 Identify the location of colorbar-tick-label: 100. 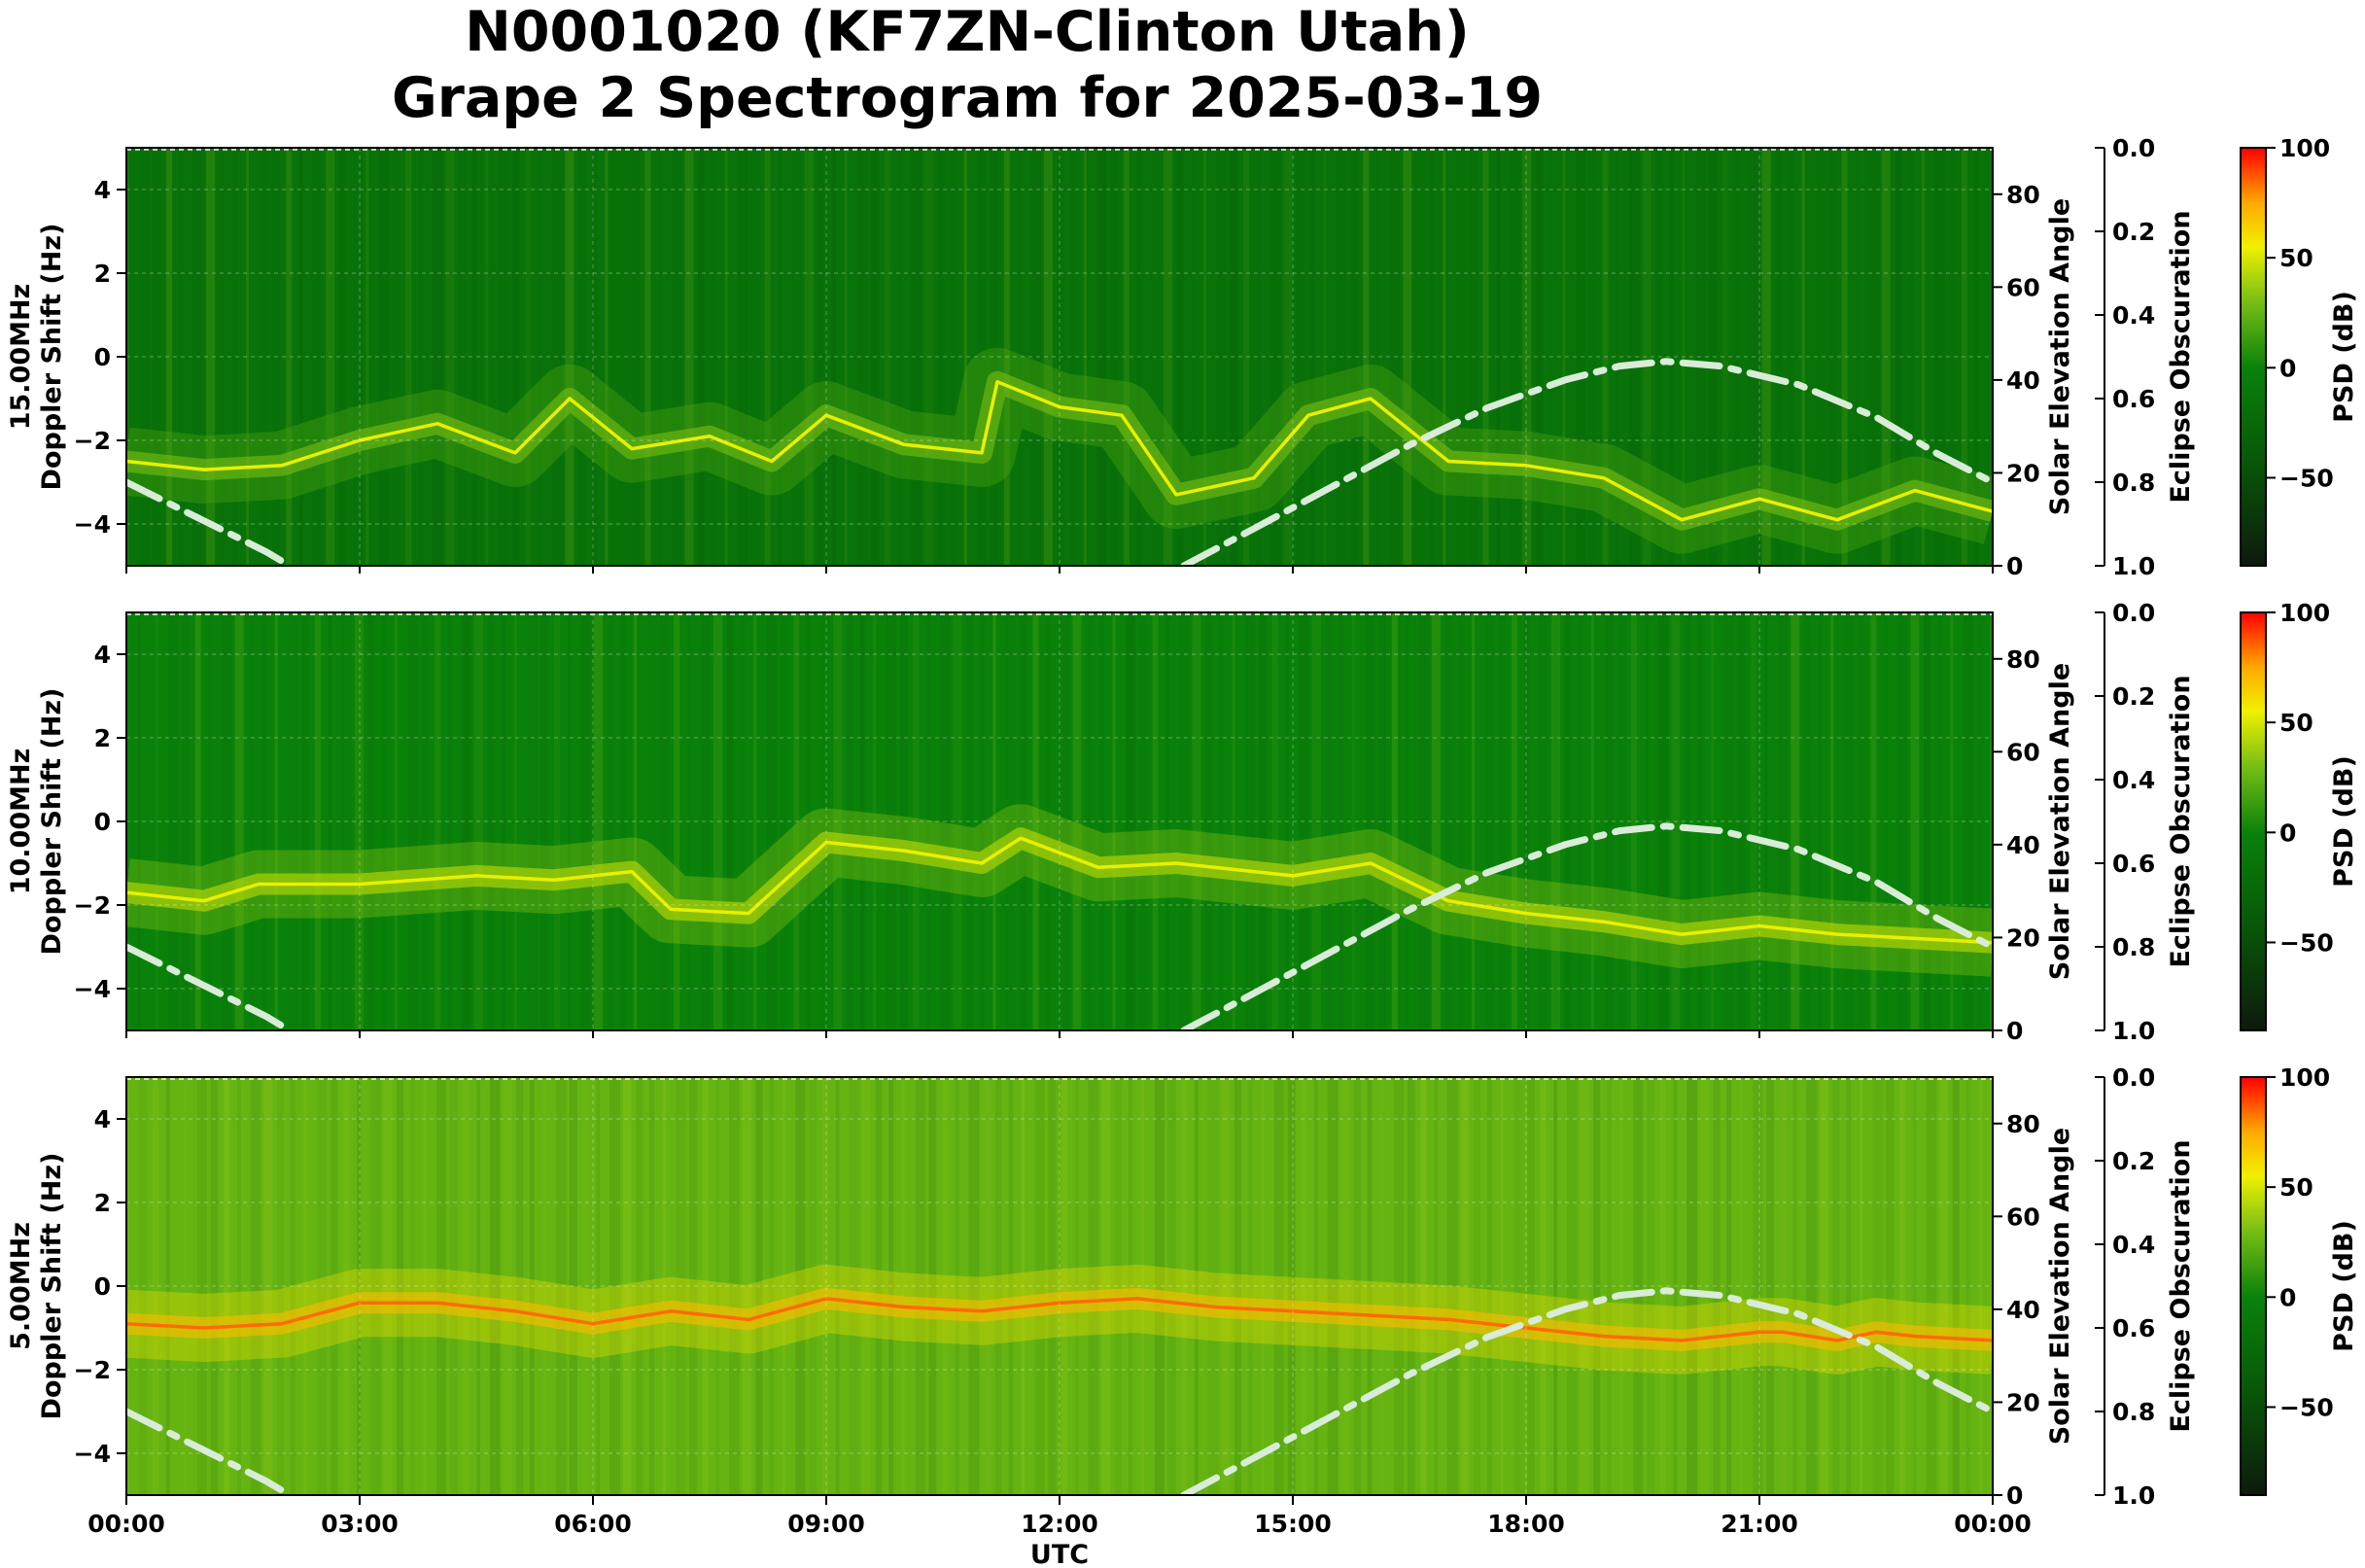
(2304, 148).